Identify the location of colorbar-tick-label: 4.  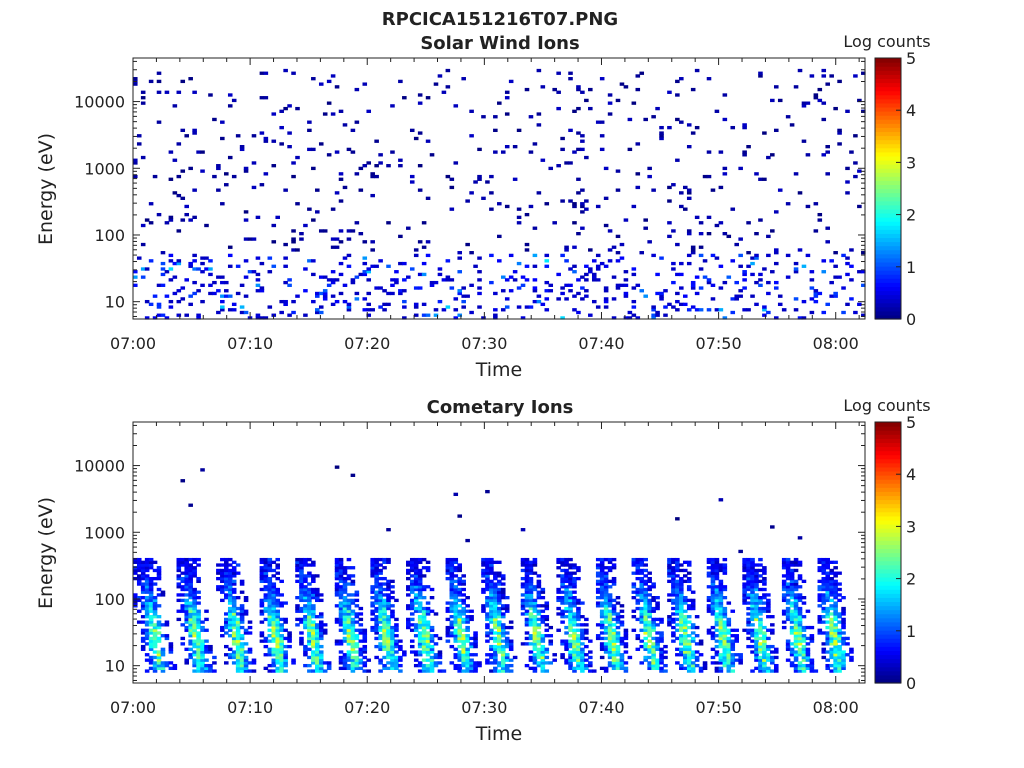
(911, 474).